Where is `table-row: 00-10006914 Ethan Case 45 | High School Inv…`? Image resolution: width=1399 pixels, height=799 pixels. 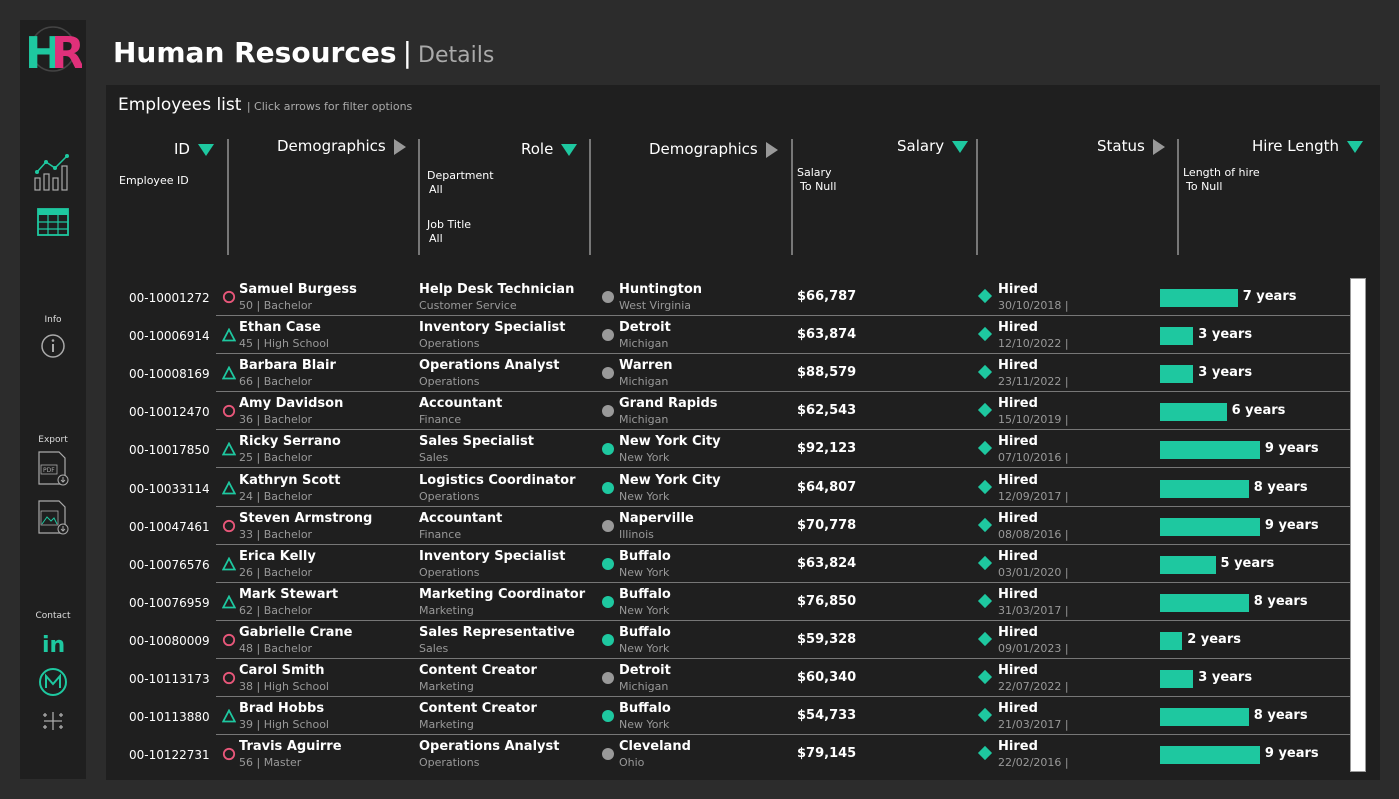
table-row: 00-10006914 Ethan Case 45 | High School Inv… is located at coordinates (728, 335).